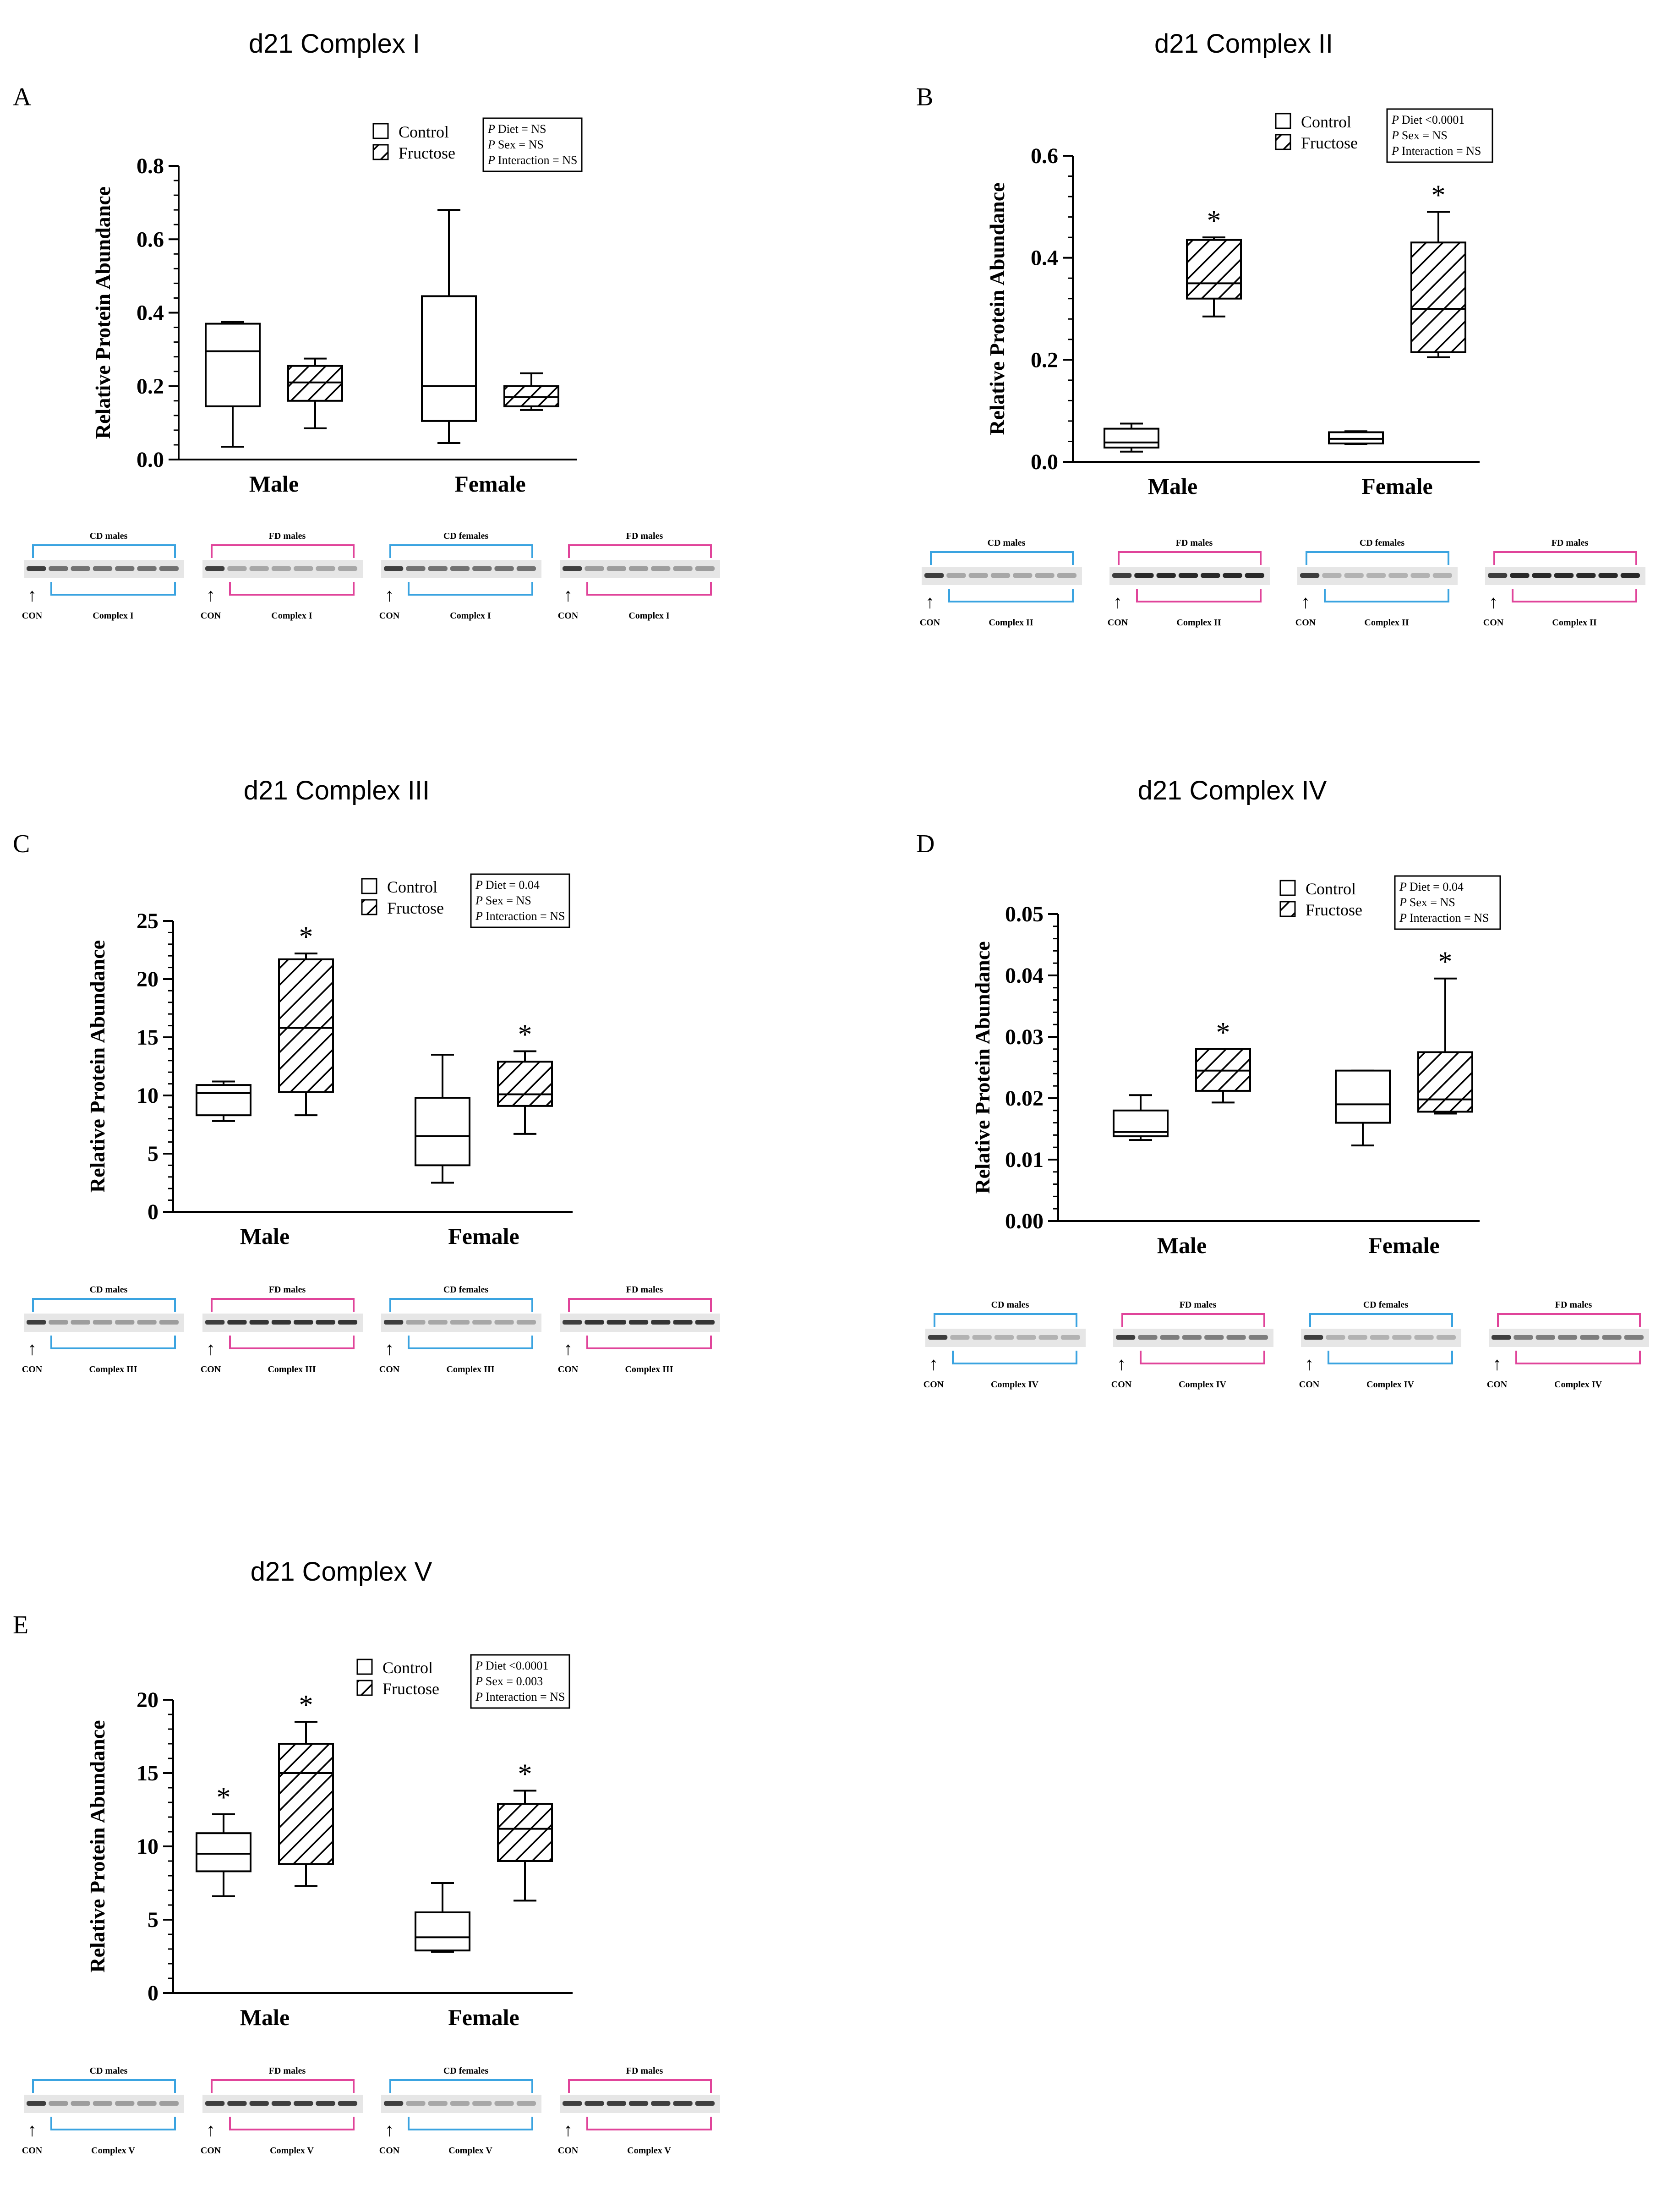  I want to click on stats-line: P Interaction = NS, so click(520, 916).